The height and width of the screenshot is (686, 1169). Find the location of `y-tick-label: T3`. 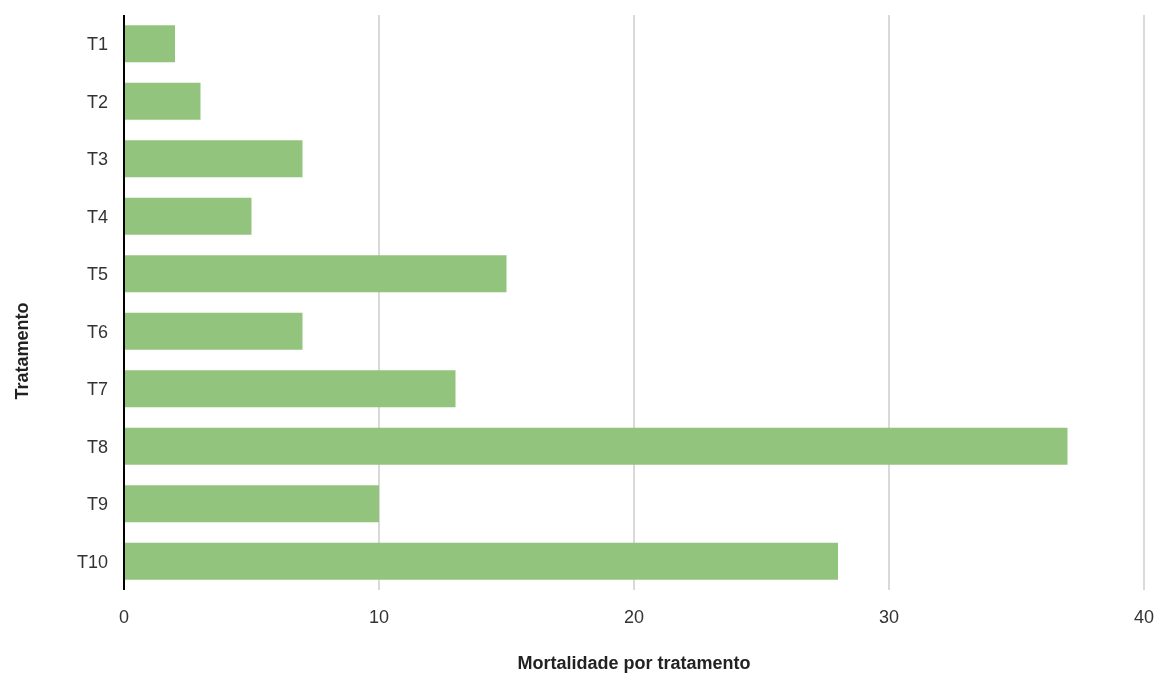

y-tick-label: T3 is located at coordinates (97, 159).